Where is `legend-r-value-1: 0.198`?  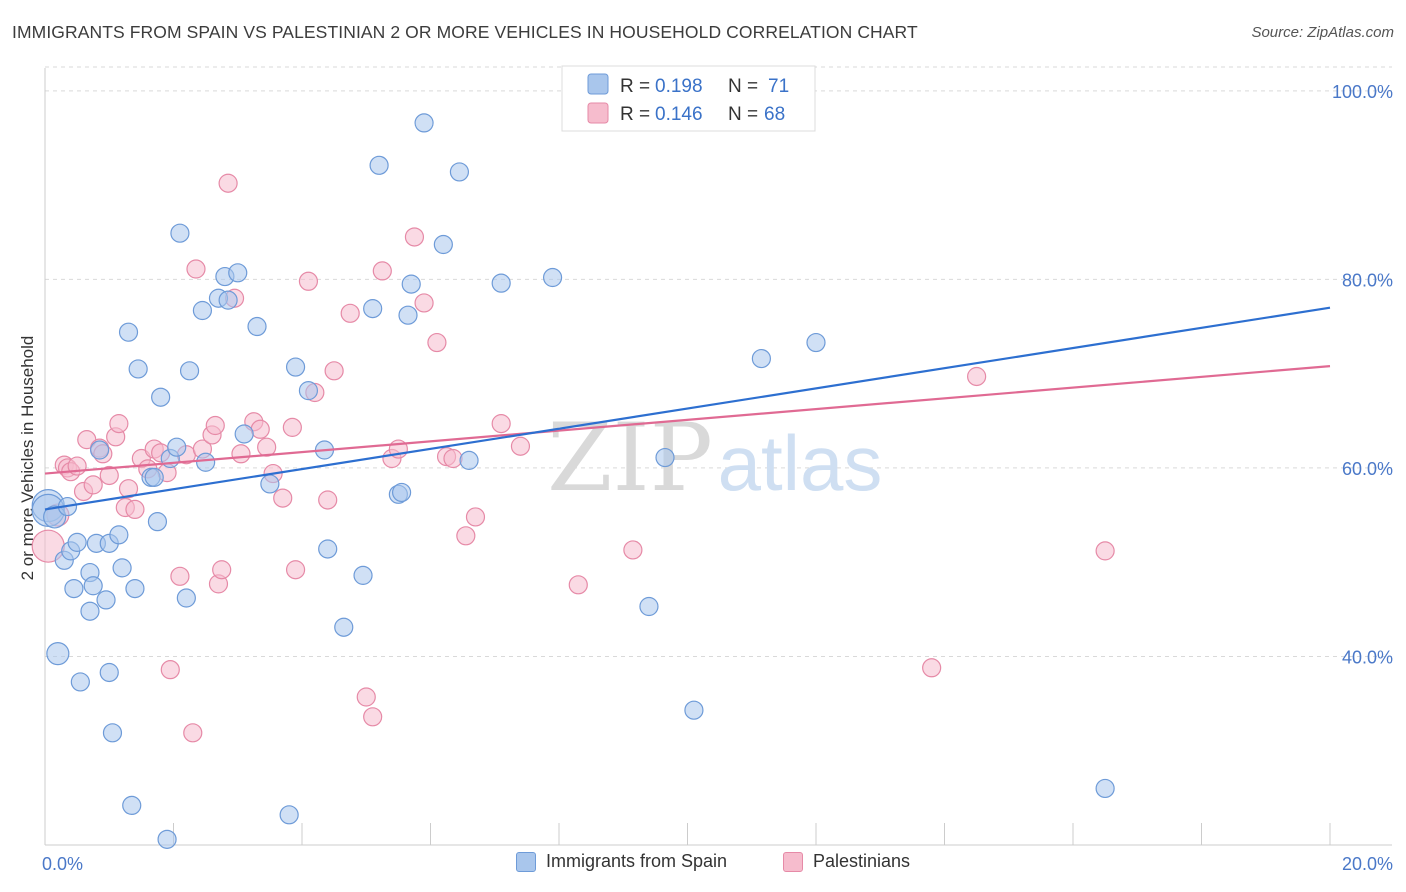 legend-r-value-1: 0.198 is located at coordinates (679, 86).